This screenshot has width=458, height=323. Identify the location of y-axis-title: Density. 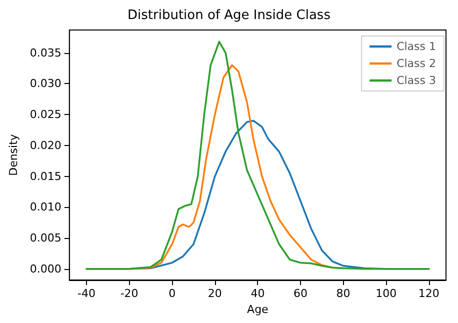
(13, 155).